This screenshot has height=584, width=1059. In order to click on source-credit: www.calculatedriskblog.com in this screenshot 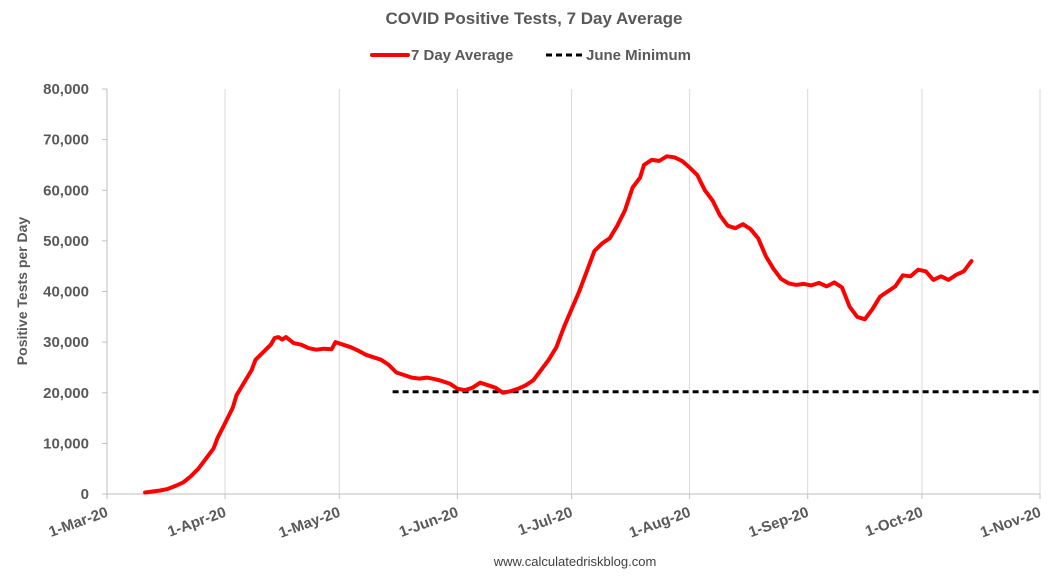, I will do `click(575, 561)`.